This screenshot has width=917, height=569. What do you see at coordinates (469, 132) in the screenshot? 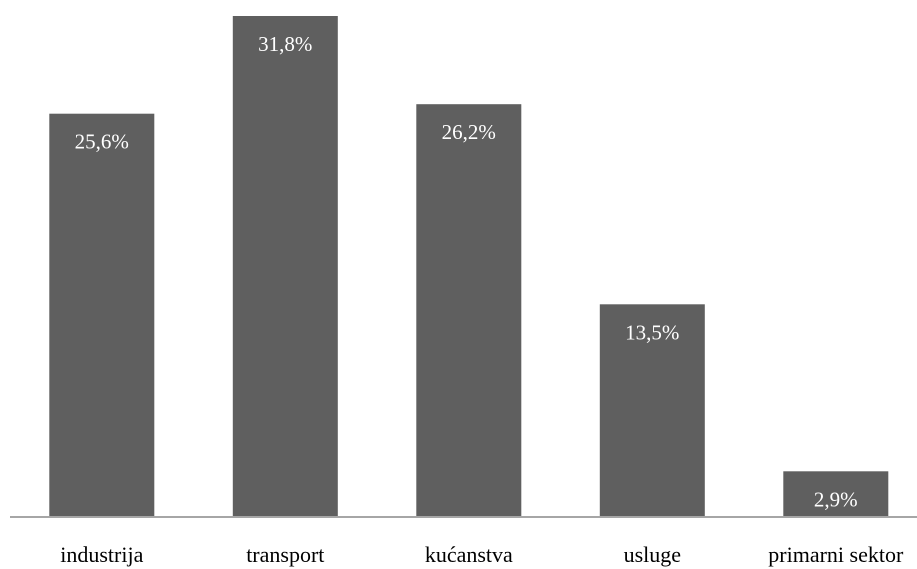
I see `data-label-2: 26,2%` at bounding box center [469, 132].